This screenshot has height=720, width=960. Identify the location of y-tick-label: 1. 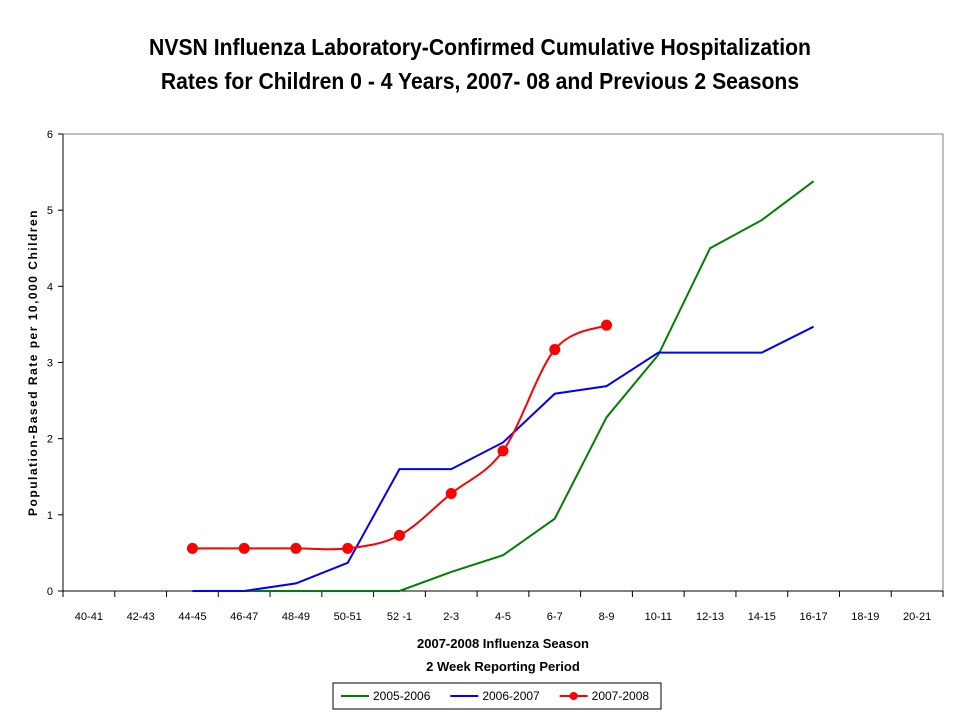
(50, 516).